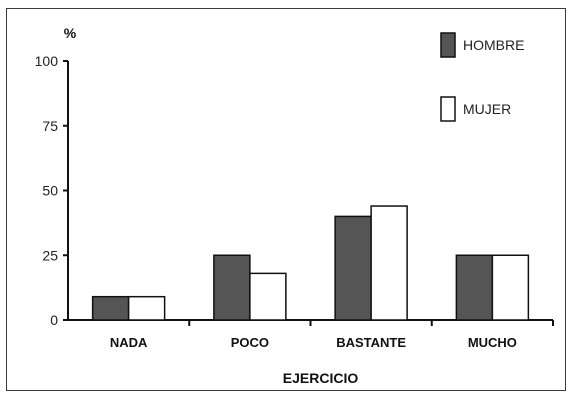 The width and height of the screenshot is (574, 399). I want to click on legend-label-mujer: MUJER, so click(487, 109).